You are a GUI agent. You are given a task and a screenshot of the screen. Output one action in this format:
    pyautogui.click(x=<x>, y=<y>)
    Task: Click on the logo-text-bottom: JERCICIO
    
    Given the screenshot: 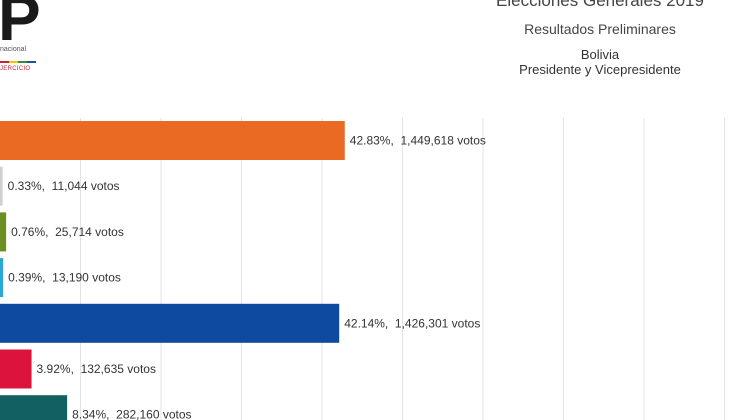 What is the action you would take?
    pyautogui.click(x=15, y=69)
    